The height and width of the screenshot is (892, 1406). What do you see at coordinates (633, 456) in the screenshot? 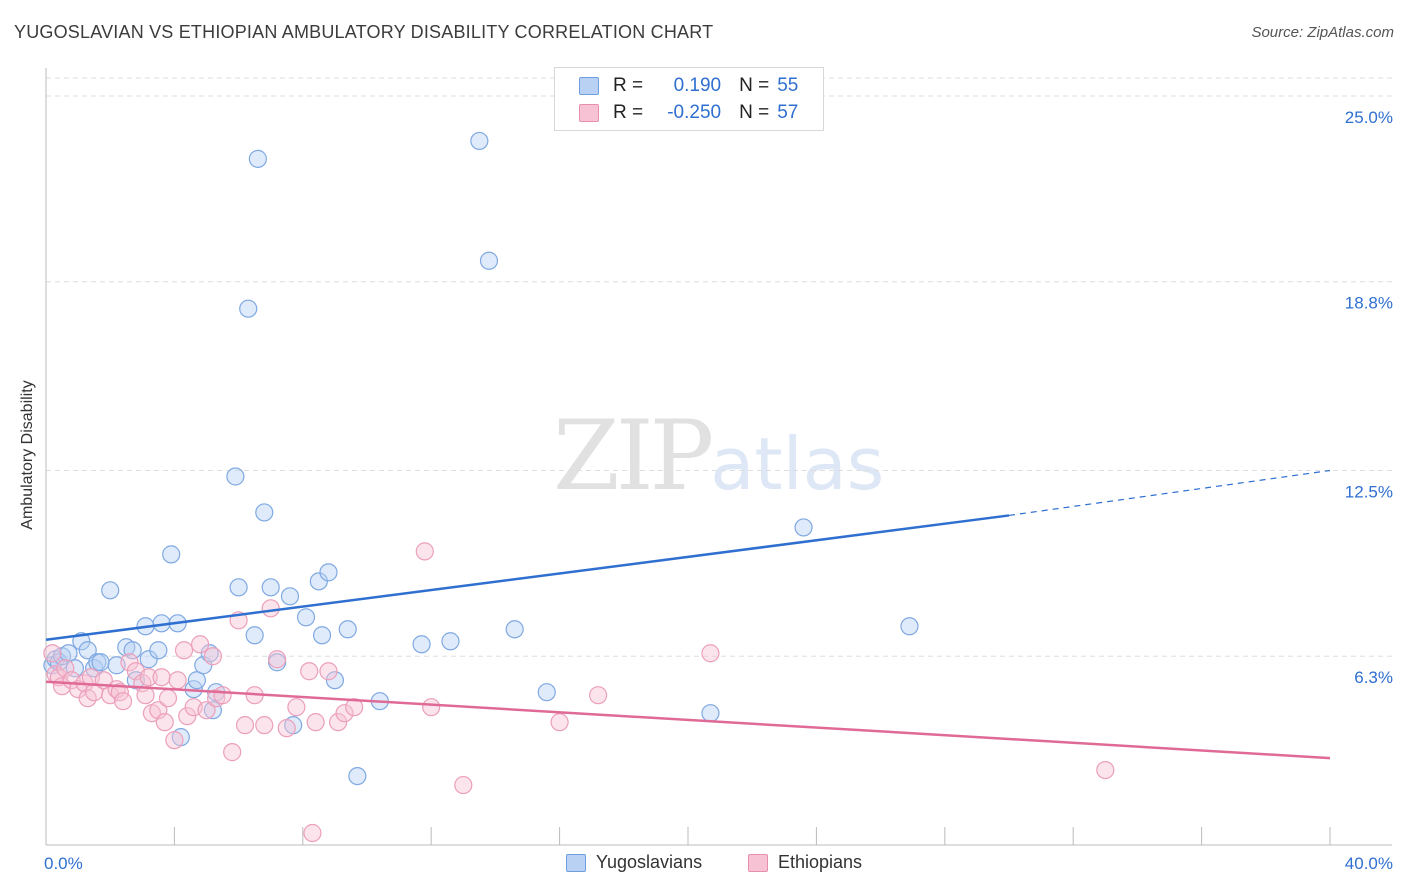
I see `watermark-zip: ZIP` at bounding box center [633, 456].